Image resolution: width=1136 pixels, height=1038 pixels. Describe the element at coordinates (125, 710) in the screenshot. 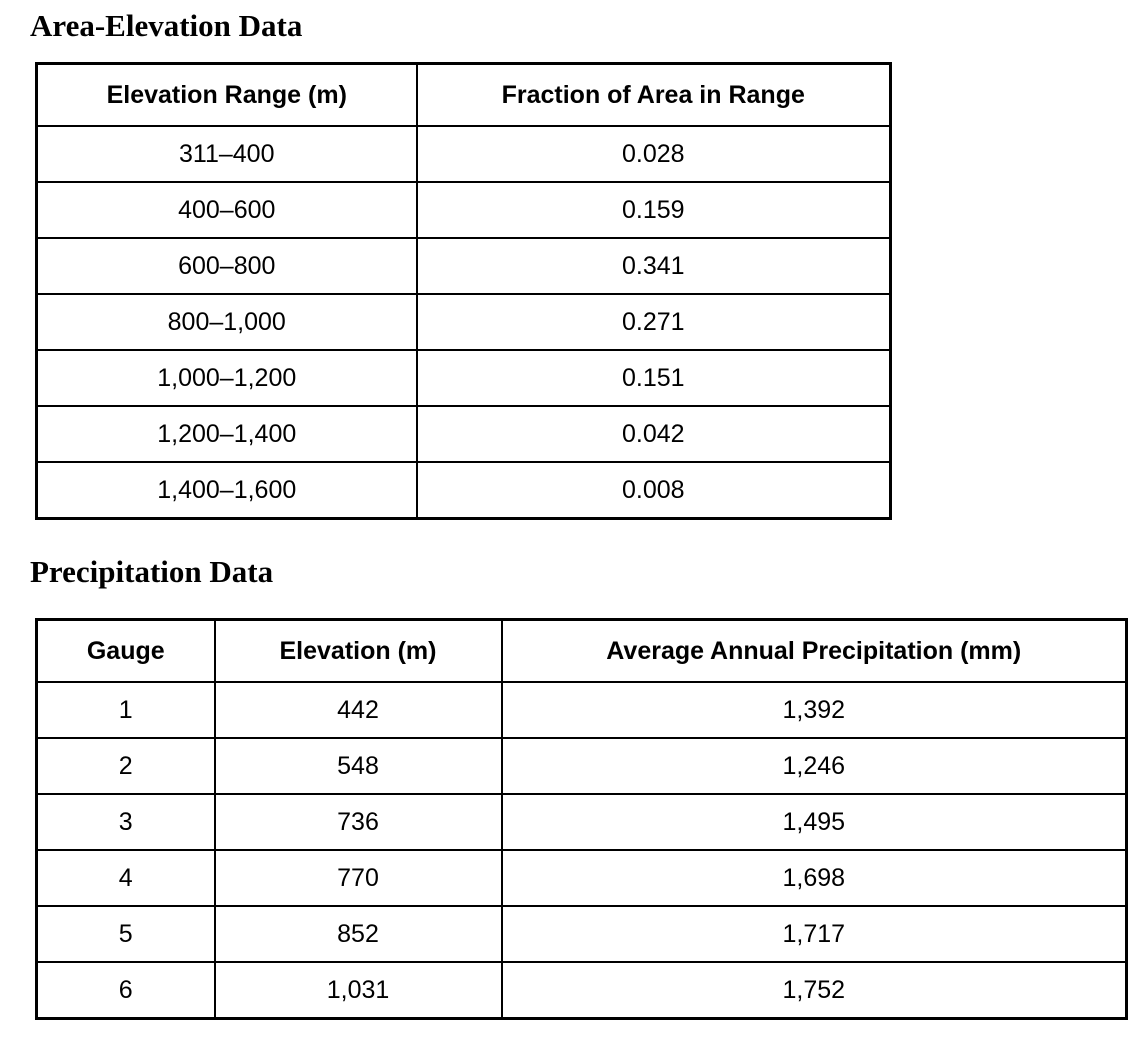

I see `gauge-cell: 1` at that location.